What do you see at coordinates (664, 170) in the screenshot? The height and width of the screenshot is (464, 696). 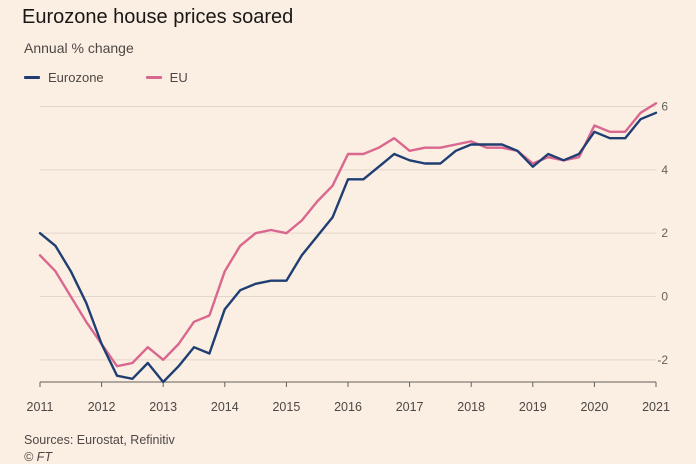 I see `y-tick-label: 4` at bounding box center [664, 170].